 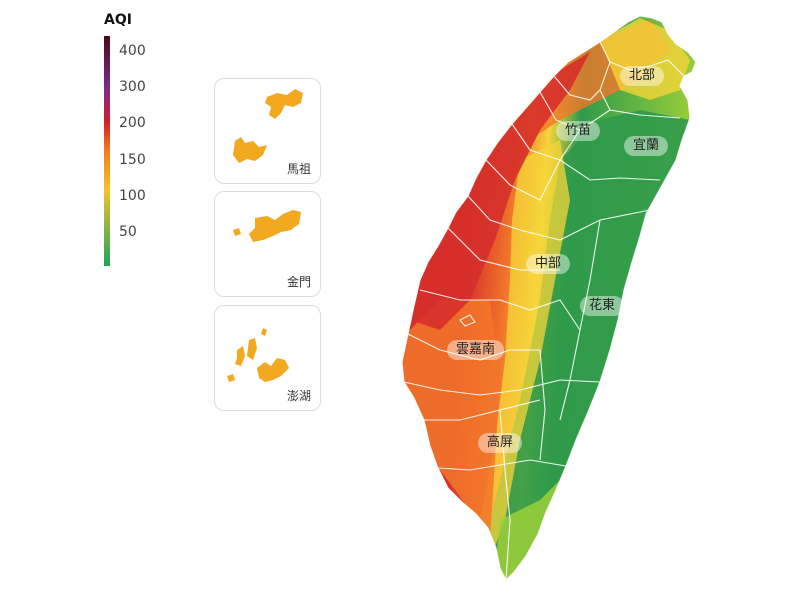 I want to click on legend-color-bar, so click(x=107, y=151).